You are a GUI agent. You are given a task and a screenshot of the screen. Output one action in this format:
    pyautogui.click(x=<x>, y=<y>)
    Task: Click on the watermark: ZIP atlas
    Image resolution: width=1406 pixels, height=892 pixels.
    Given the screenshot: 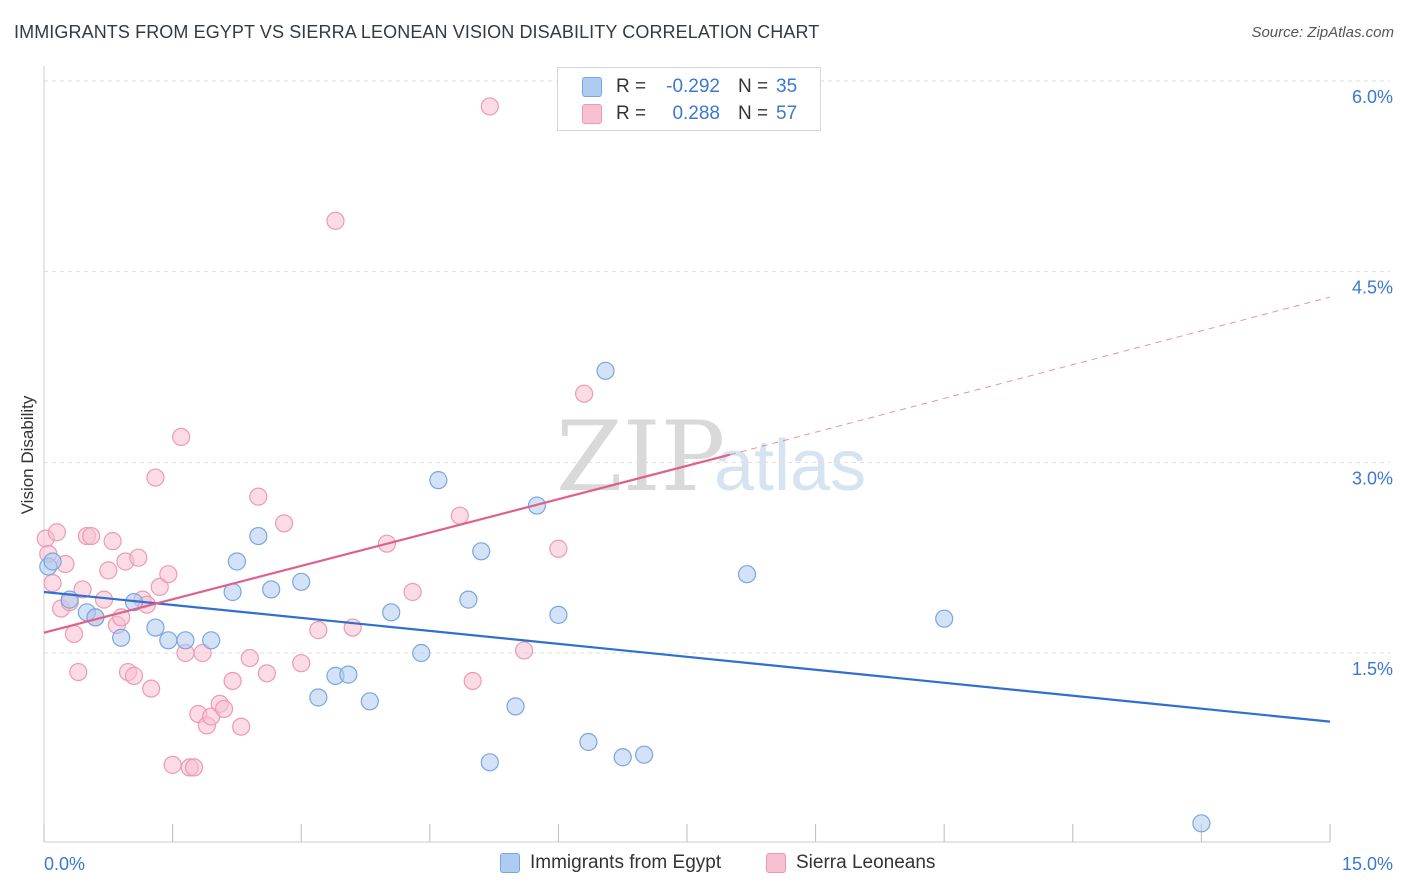 What is the action you would take?
    pyautogui.click(x=711, y=457)
    